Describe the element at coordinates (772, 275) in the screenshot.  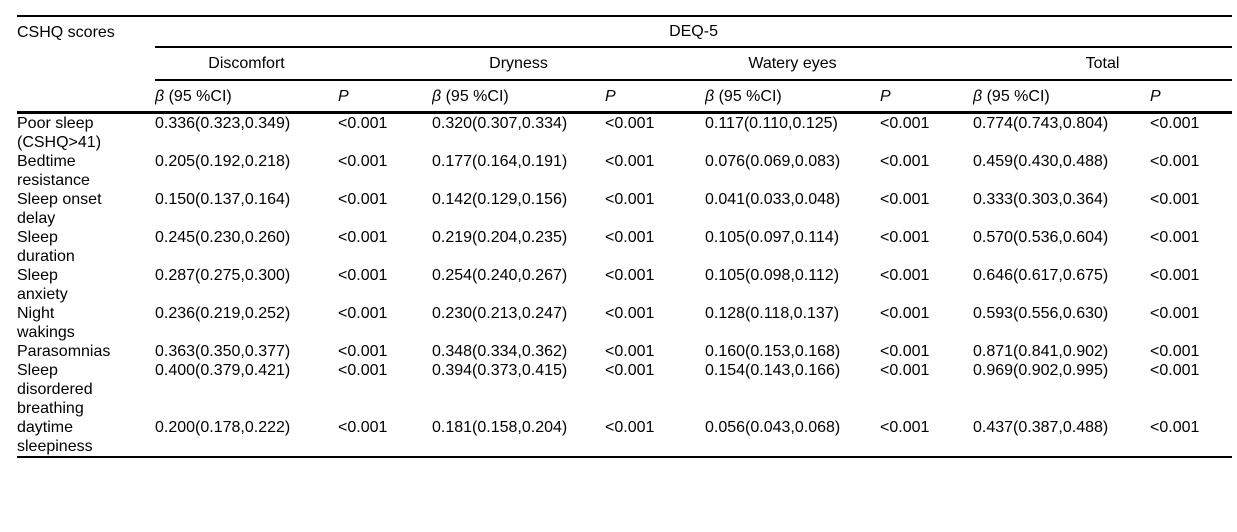
I see `beta-ci-cell: 0.105(0.098,0.112)` at that location.